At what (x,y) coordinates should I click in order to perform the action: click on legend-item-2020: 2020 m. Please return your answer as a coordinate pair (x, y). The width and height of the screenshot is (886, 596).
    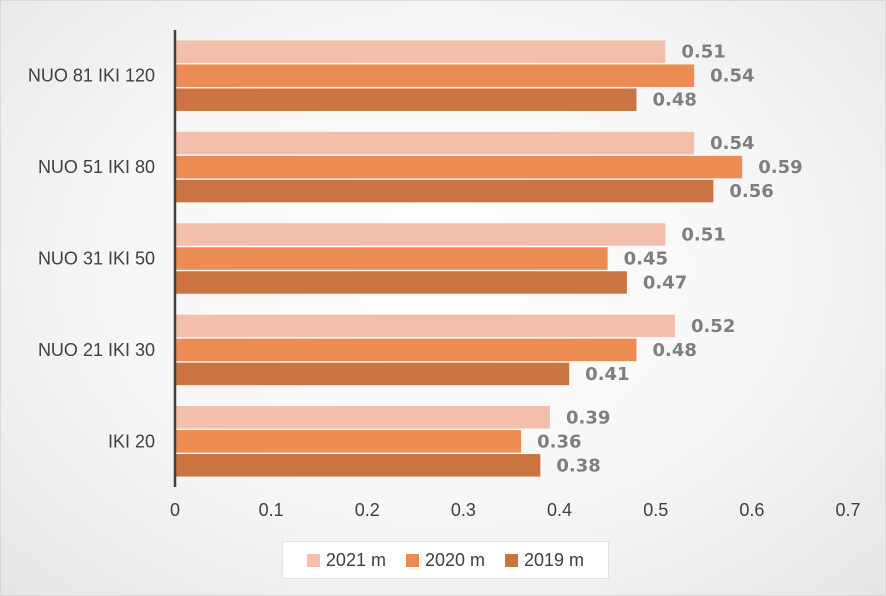
    Looking at the image, I should click on (445, 560).